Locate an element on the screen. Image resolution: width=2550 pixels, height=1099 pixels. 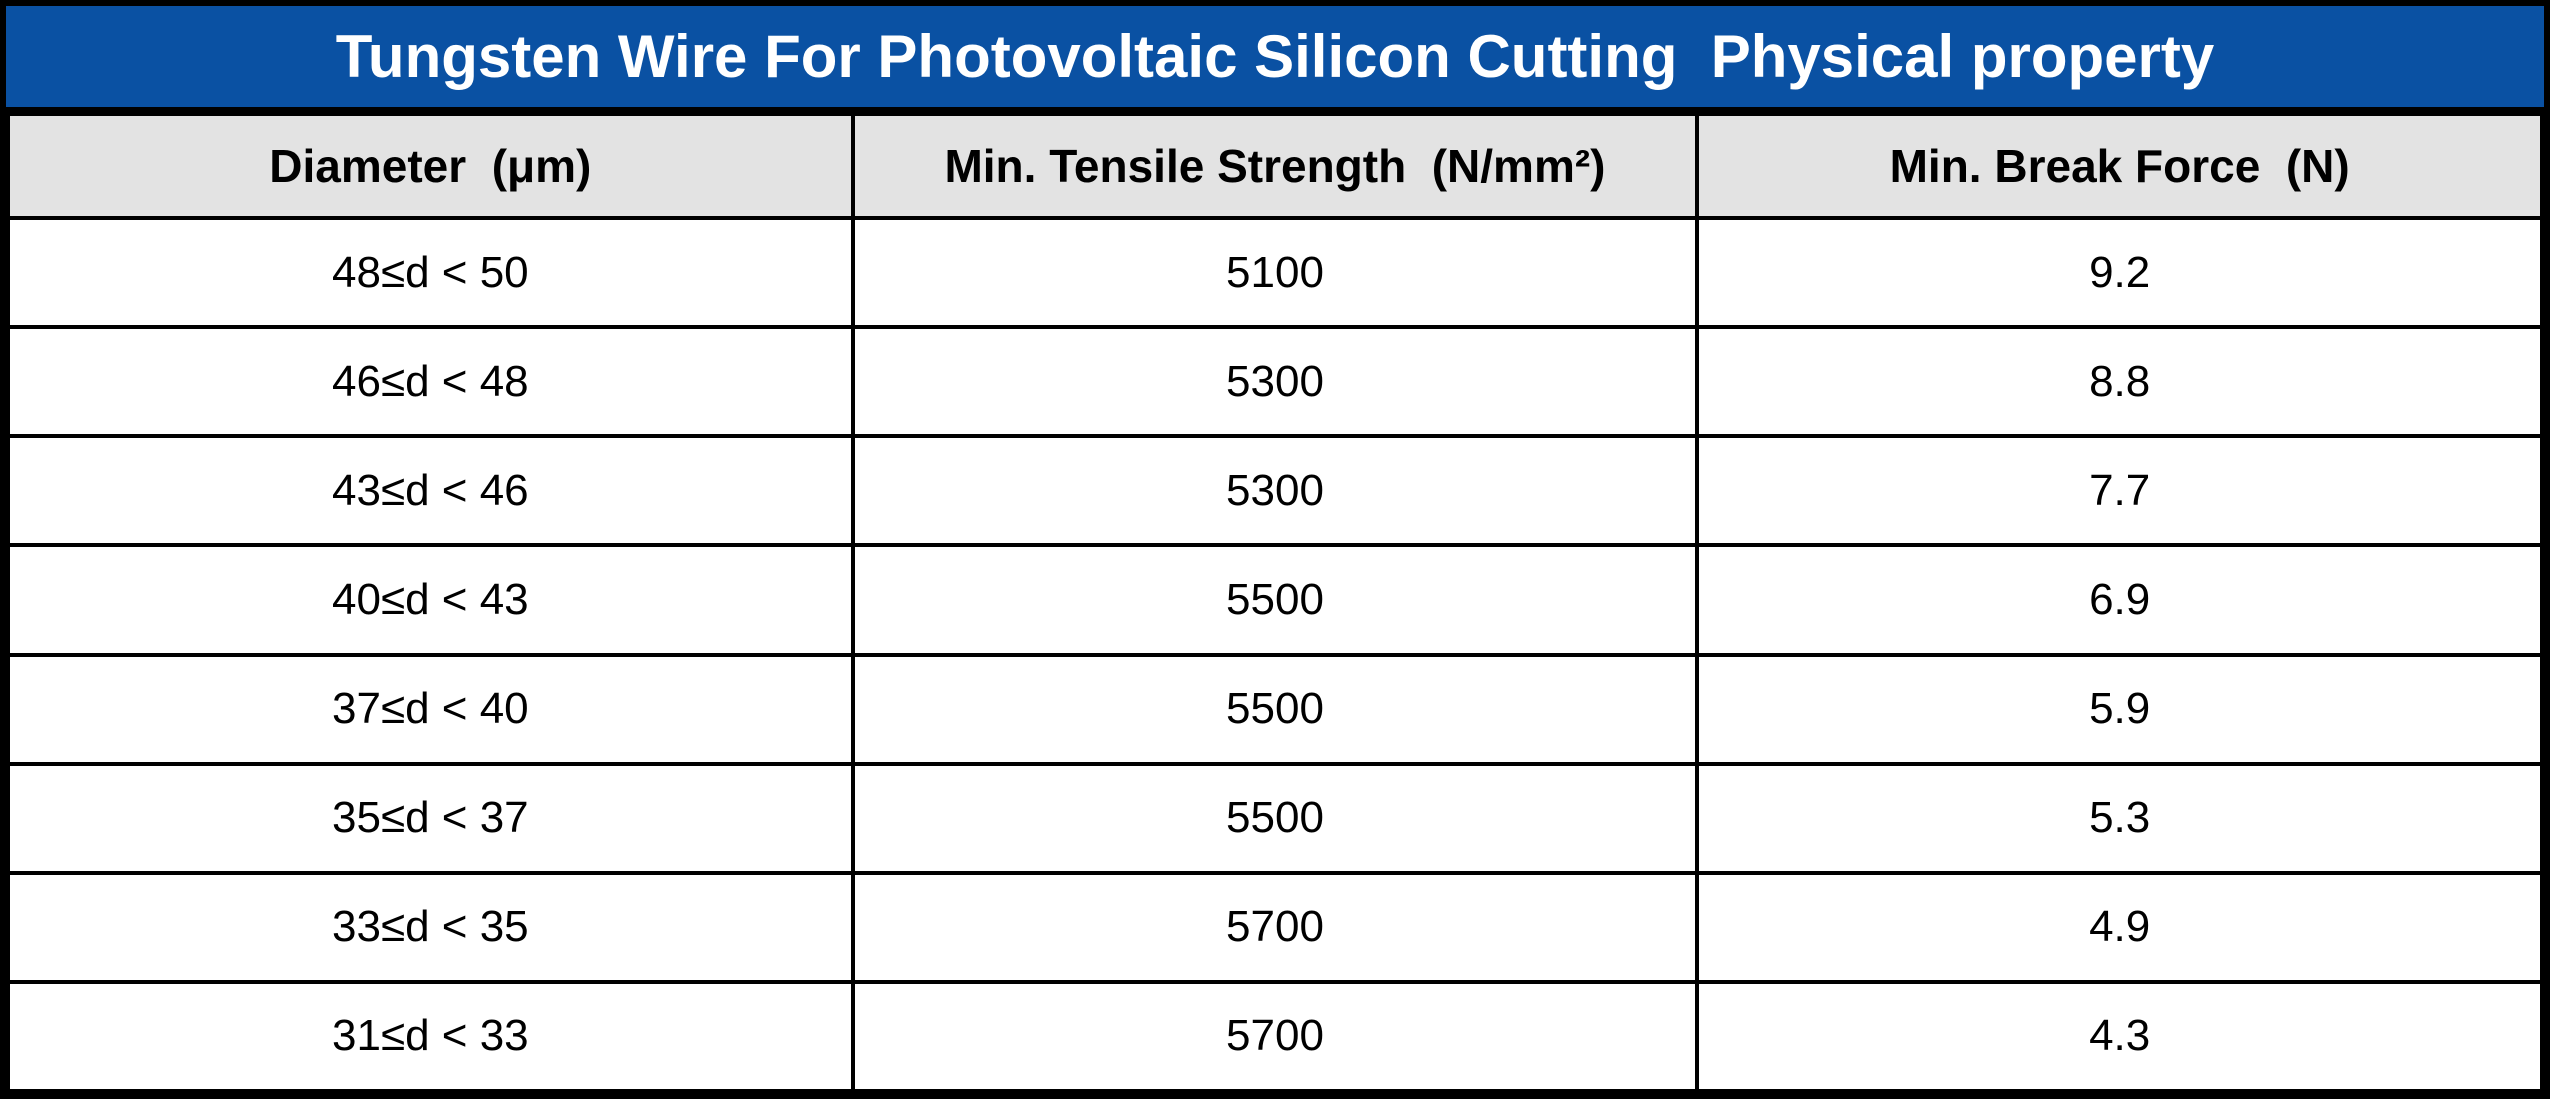
cell-diameter: 33≤d < 35 is located at coordinates (430, 927).